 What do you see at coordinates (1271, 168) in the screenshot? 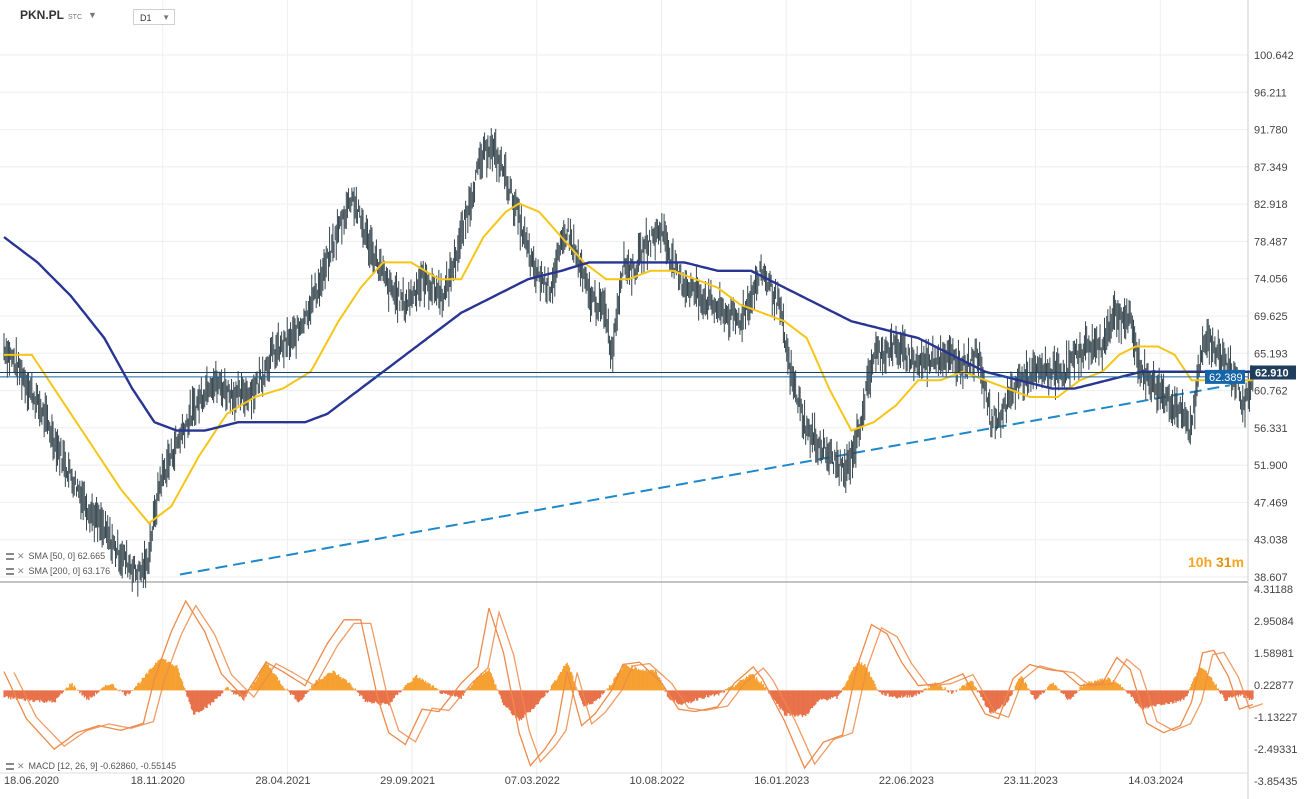
I see `price-tick-label: 87.349` at bounding box center [1271, 168].